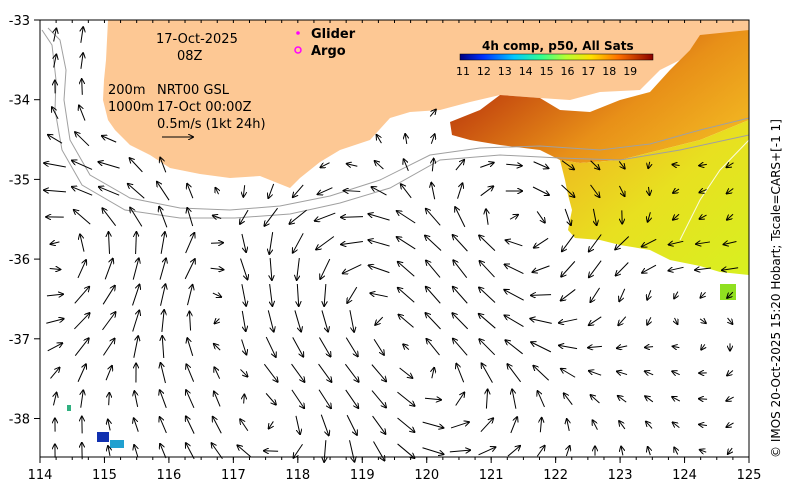  What do you see at coordinates (168, 475) in the screenshot?
I see `x-tick-label: 116` at bounding box center [168, 475].